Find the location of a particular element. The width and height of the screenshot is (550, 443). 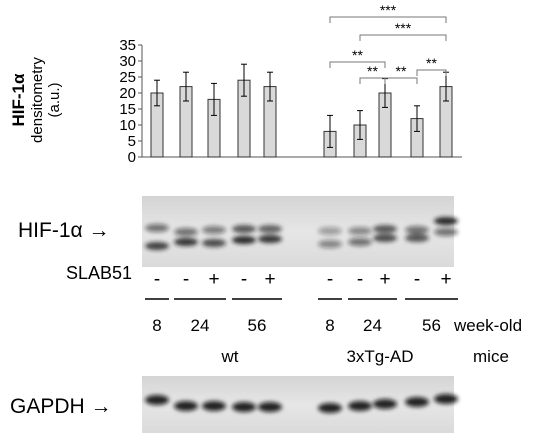

y-tick-label: 0 is located at coordinates (132, 157).